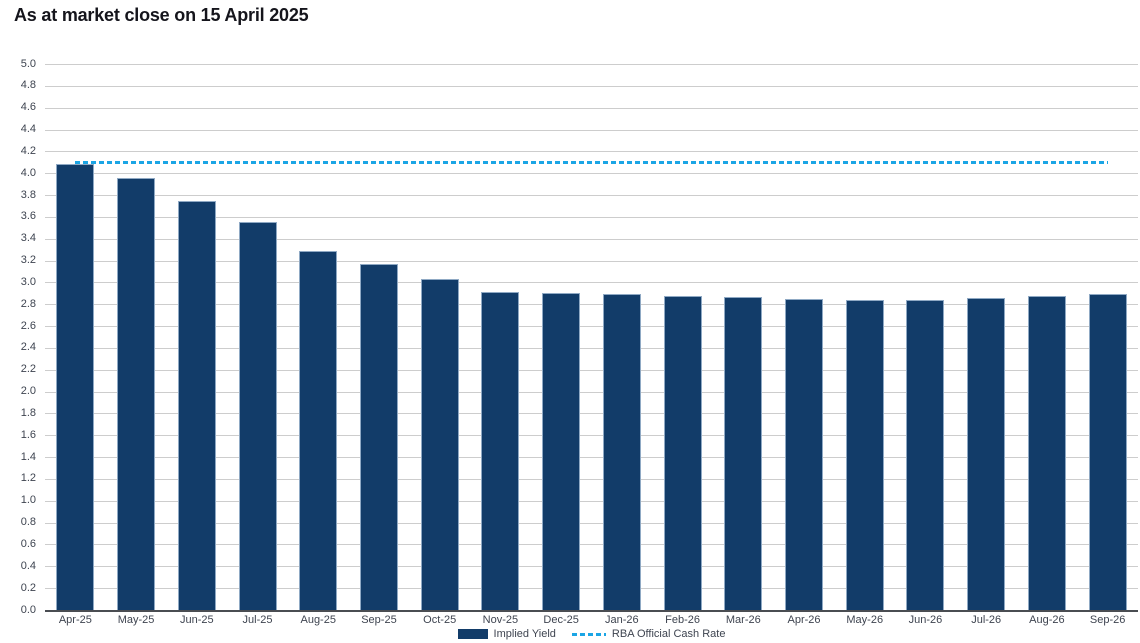  Describe the element at coordinates (196, 620) in the screenshot. I see `x-axis-tick-label: Jun-25` at that location.